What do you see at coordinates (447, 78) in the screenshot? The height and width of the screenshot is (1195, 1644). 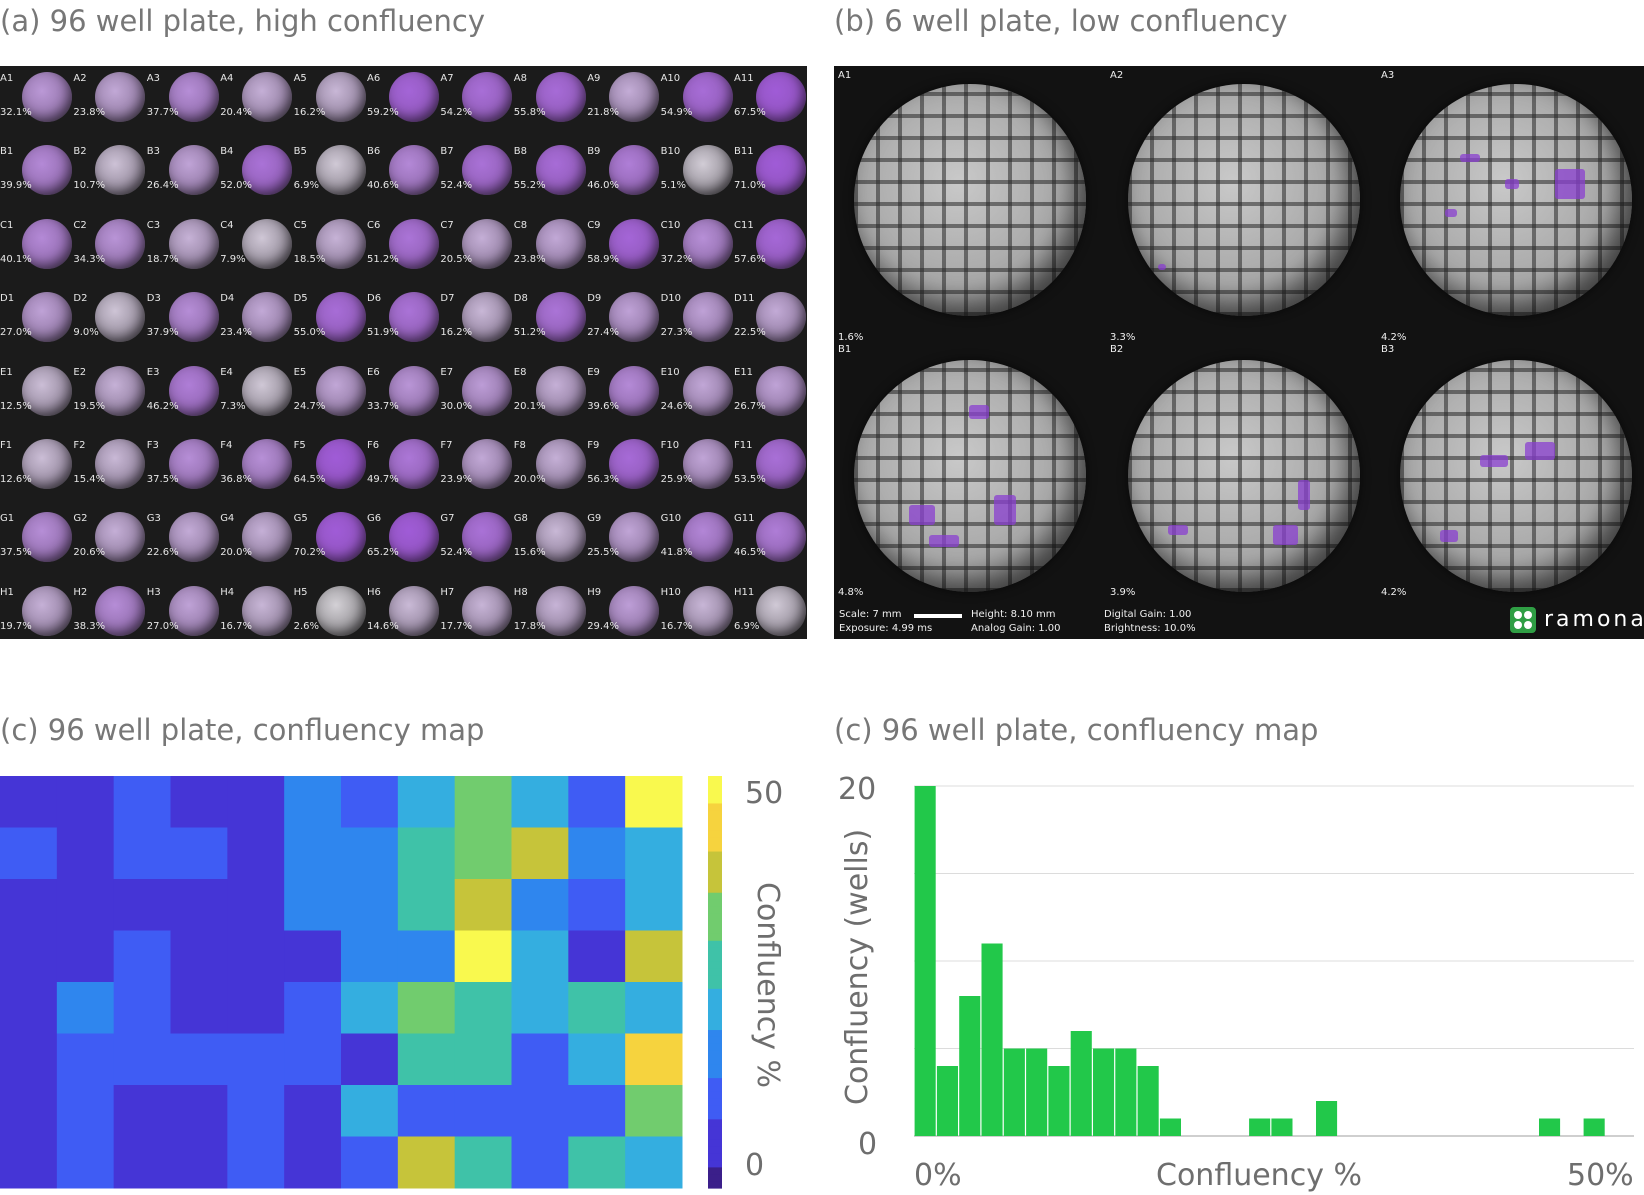 I see `well-id-label: A7` at bounding box center [447, 78].